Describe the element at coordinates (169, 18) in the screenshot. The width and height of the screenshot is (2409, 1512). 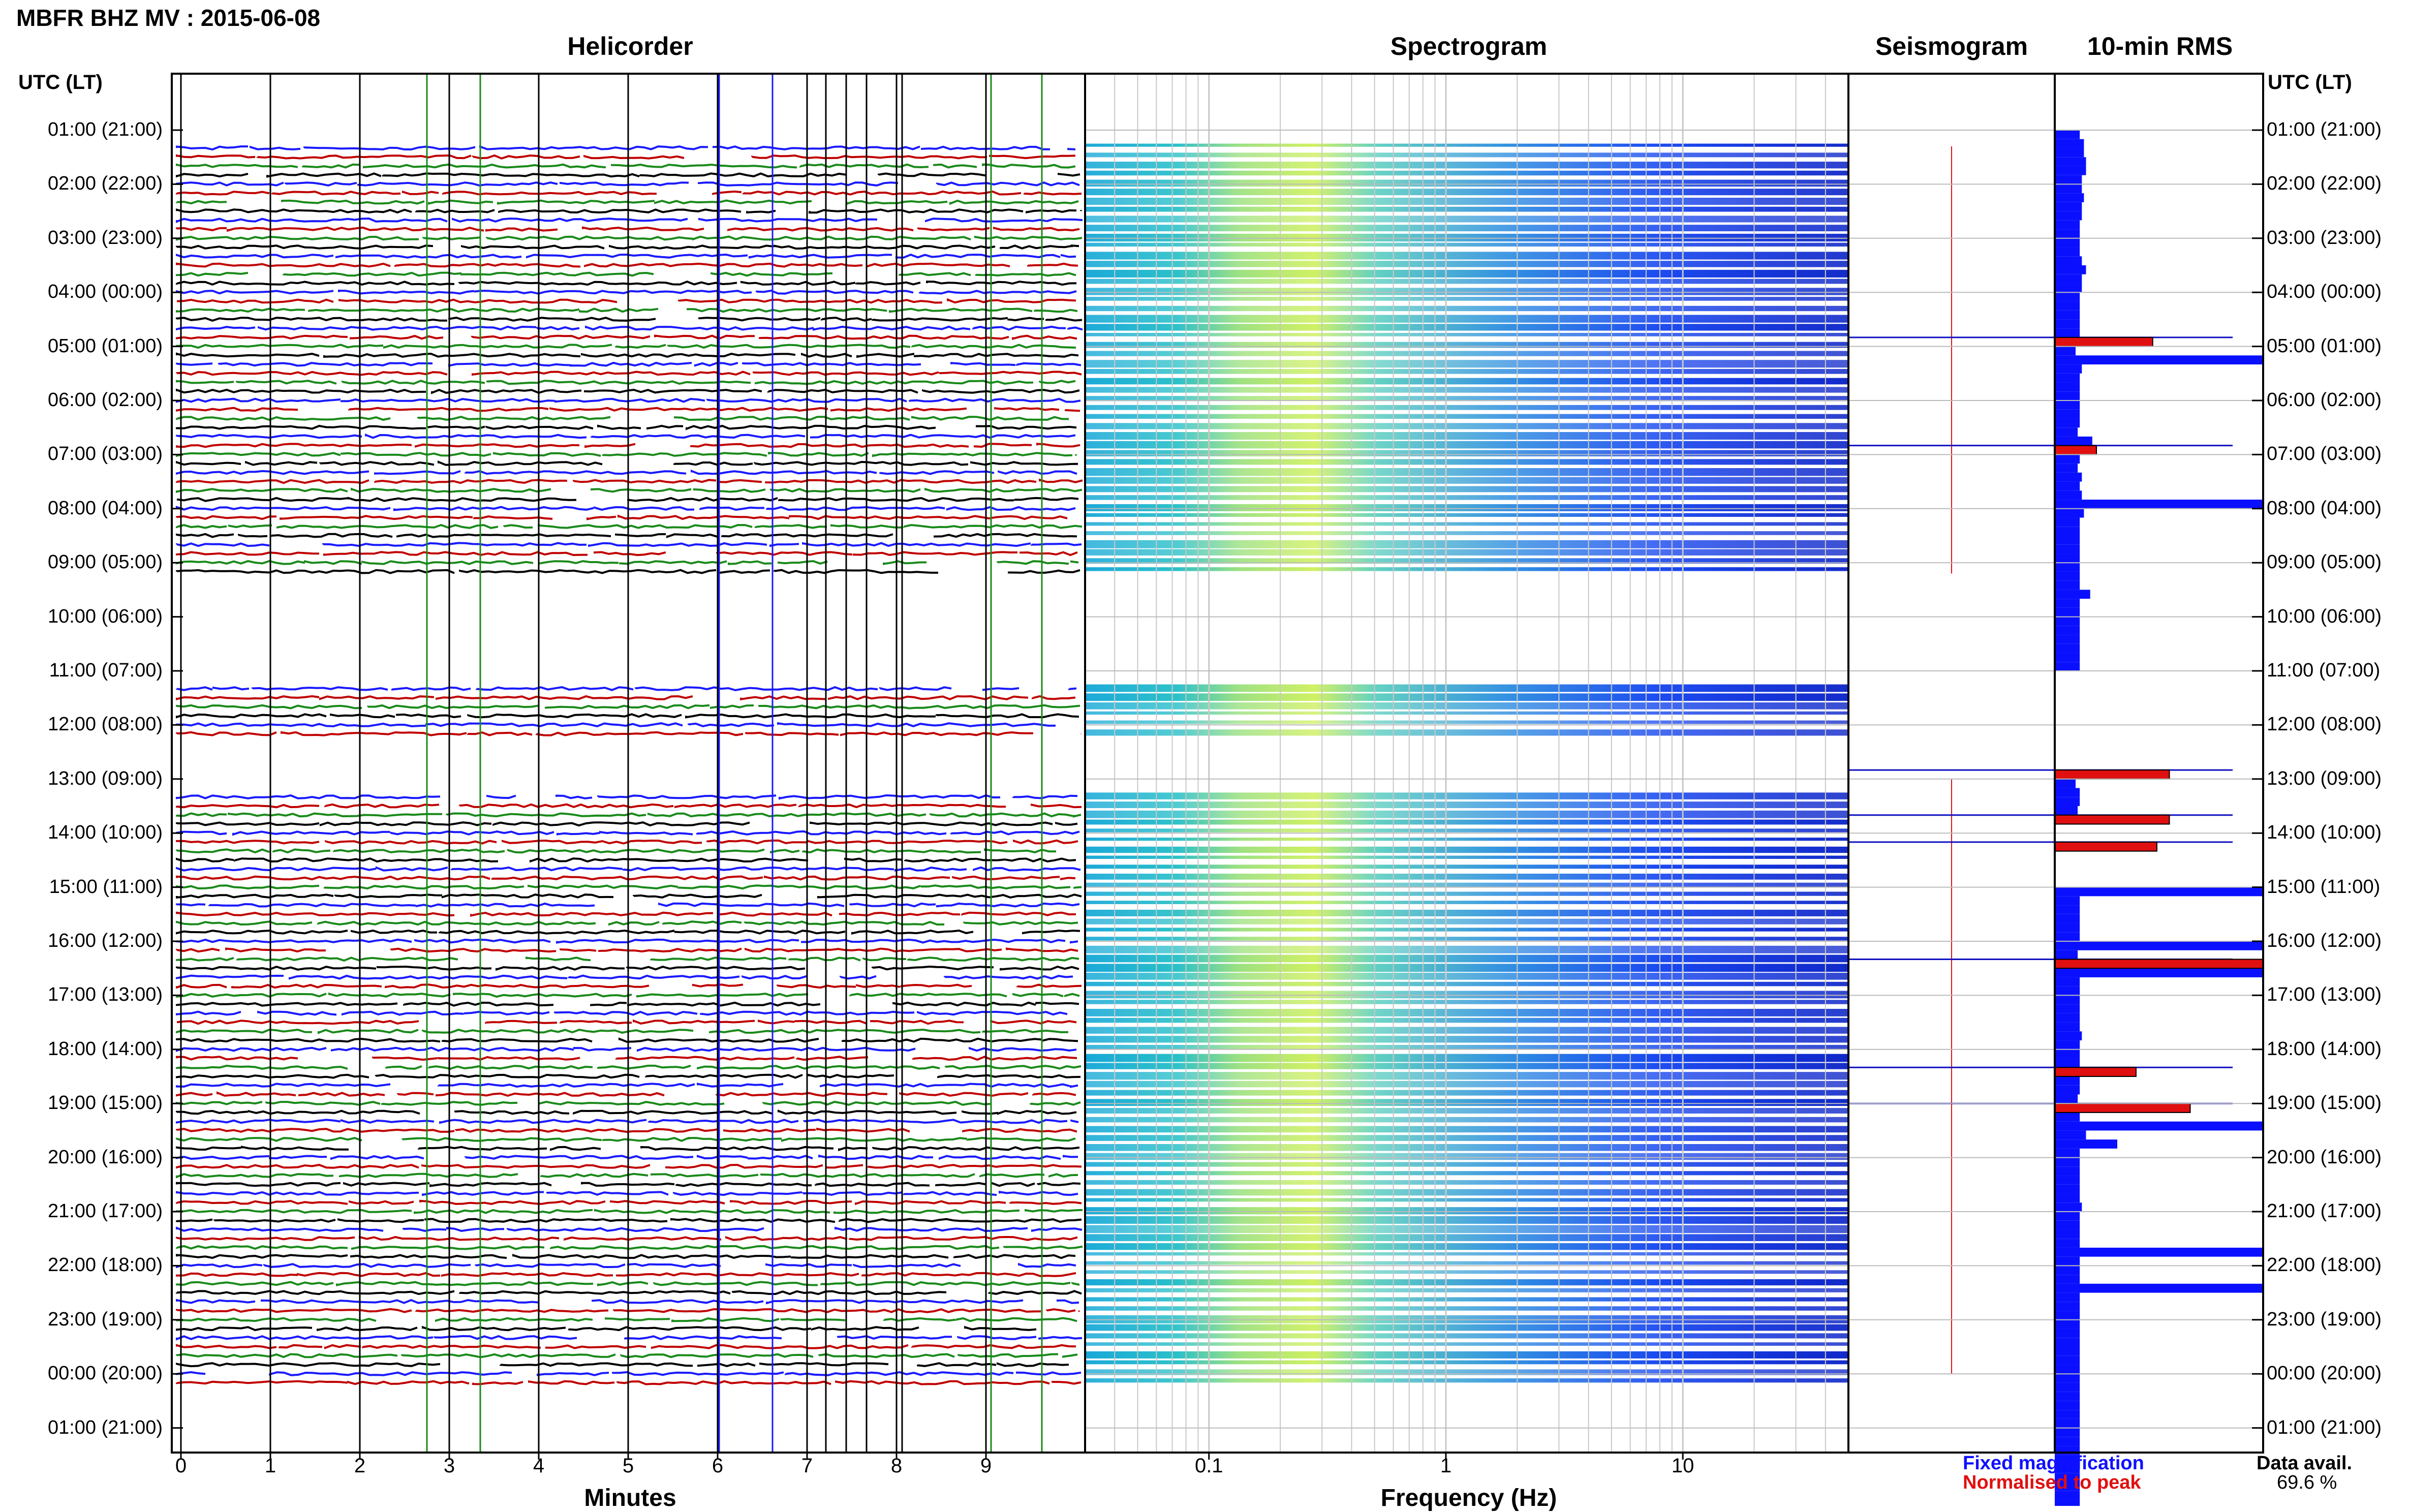
I see `chart-title: MBFR BHZ MV : 2015-06-08` at that location.